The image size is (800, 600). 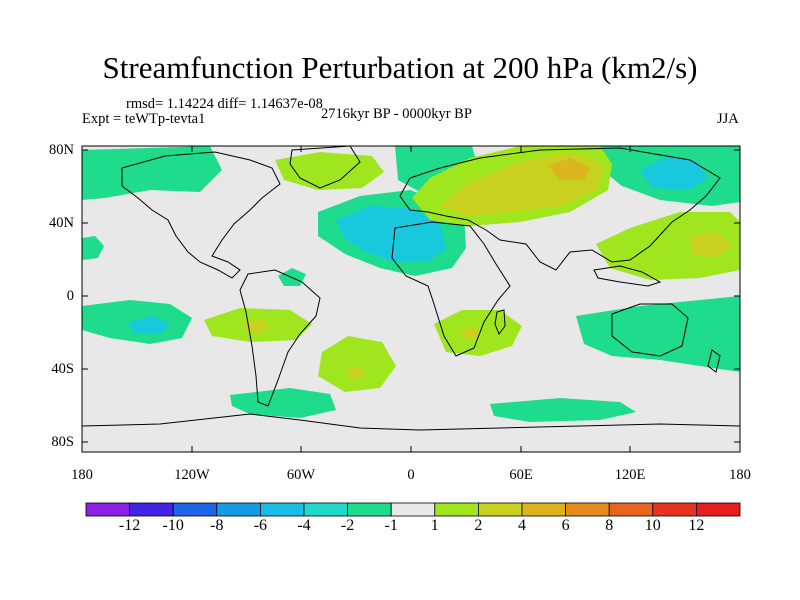 I want to click on antarctica-coastline, so click(x=411, y=422).